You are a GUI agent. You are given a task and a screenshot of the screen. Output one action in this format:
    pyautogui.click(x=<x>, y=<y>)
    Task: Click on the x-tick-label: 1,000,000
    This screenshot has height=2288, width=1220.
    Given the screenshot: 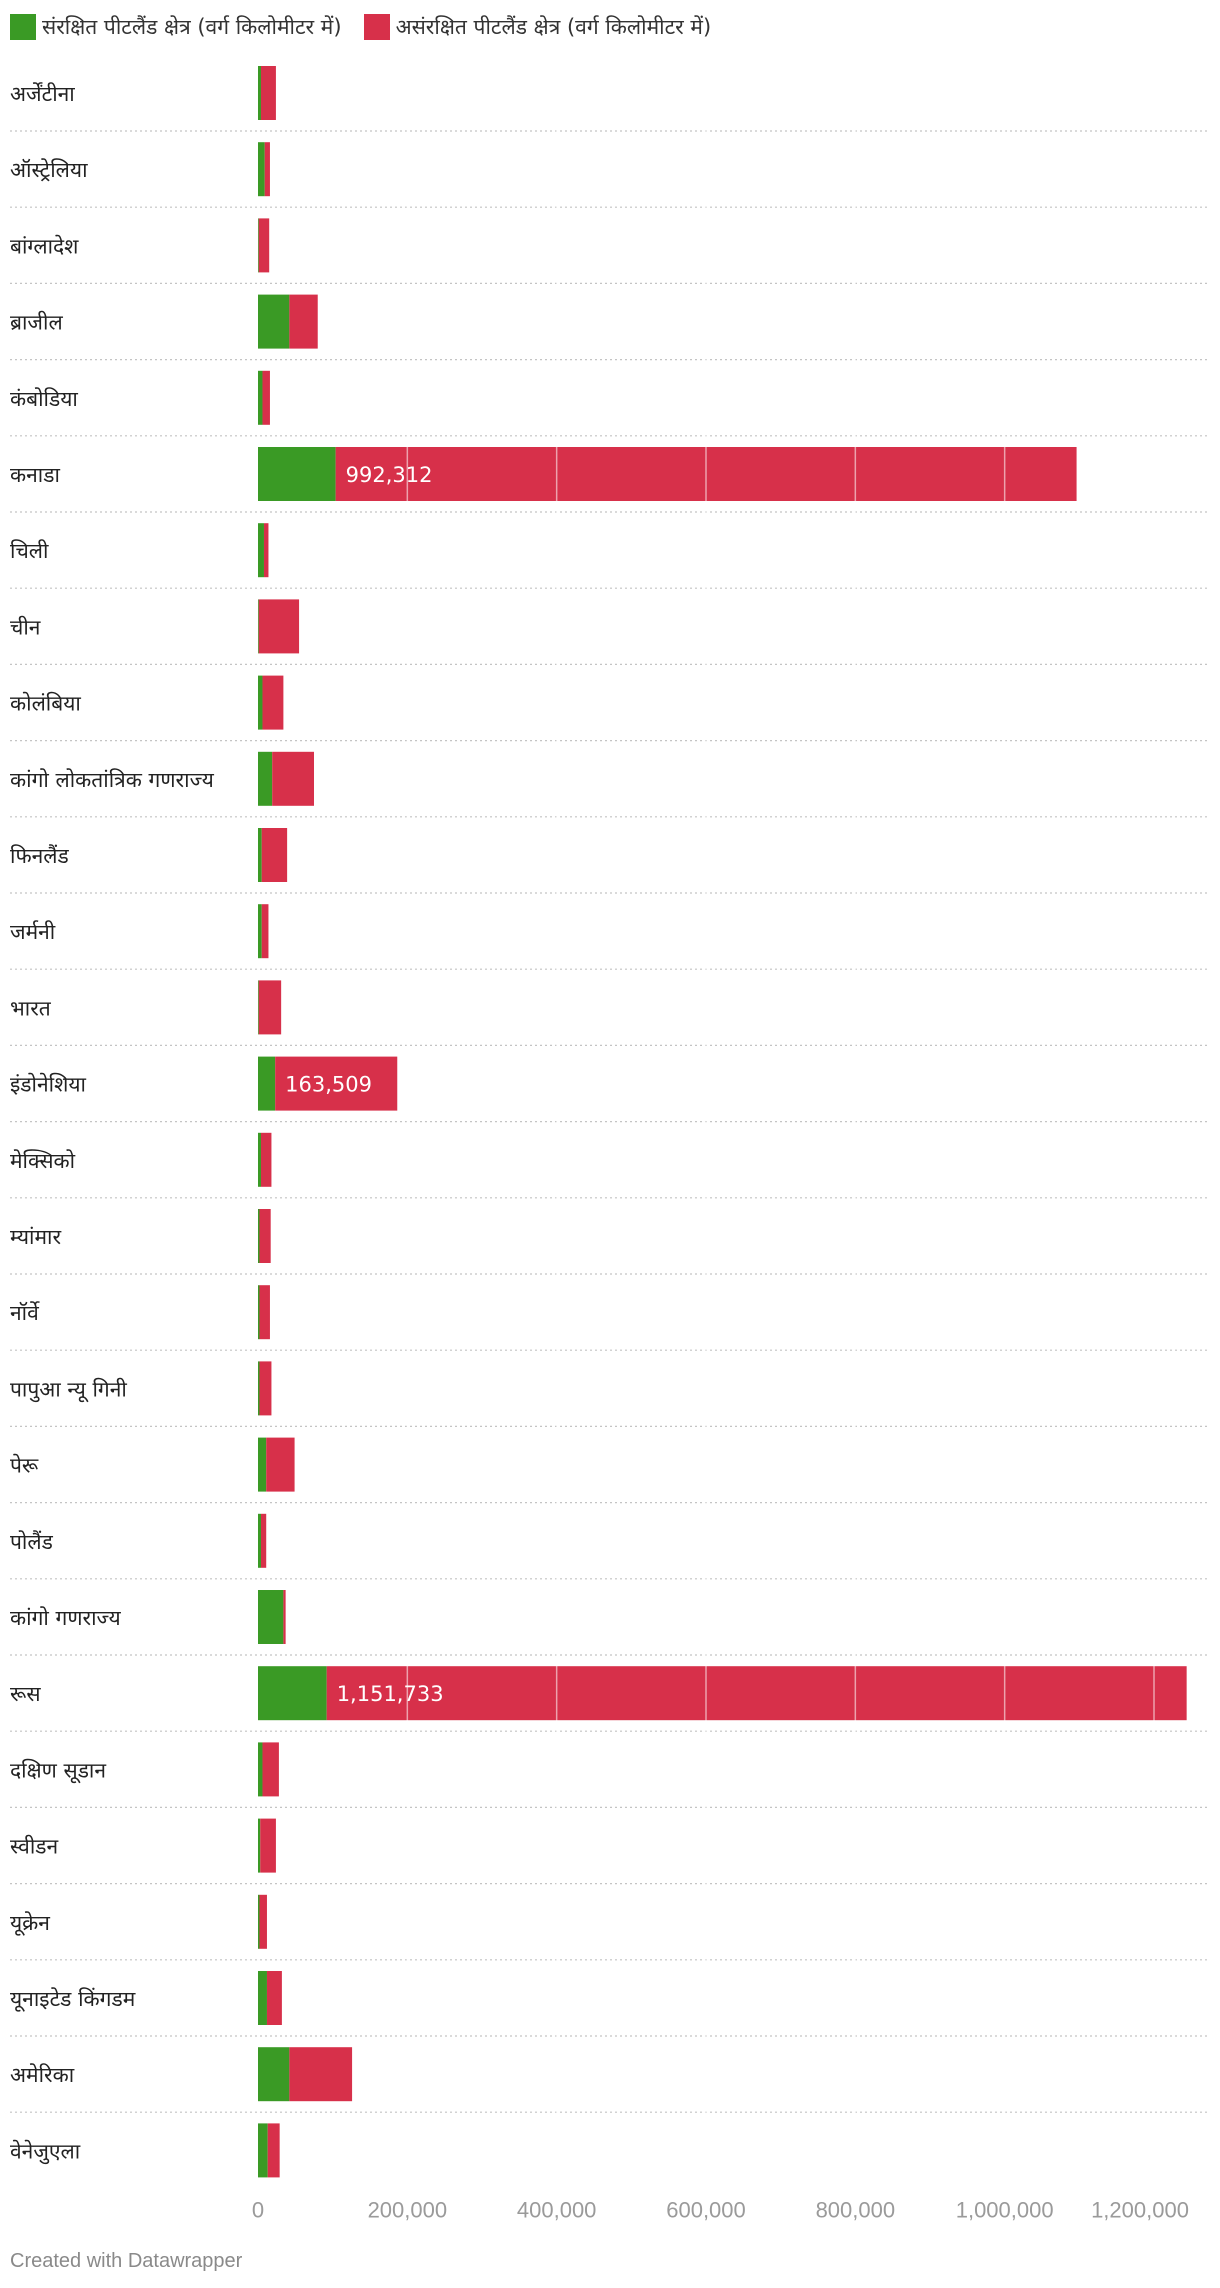 What is the action you would take?
    pyautogui.click(x=1005, y=2209)
    